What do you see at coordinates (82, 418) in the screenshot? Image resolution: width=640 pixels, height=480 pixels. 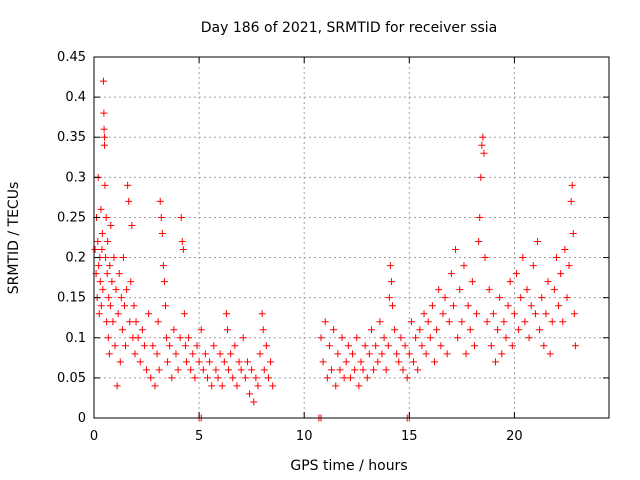 I see `y-tick-label: 0` at bounding box center [82, 418].